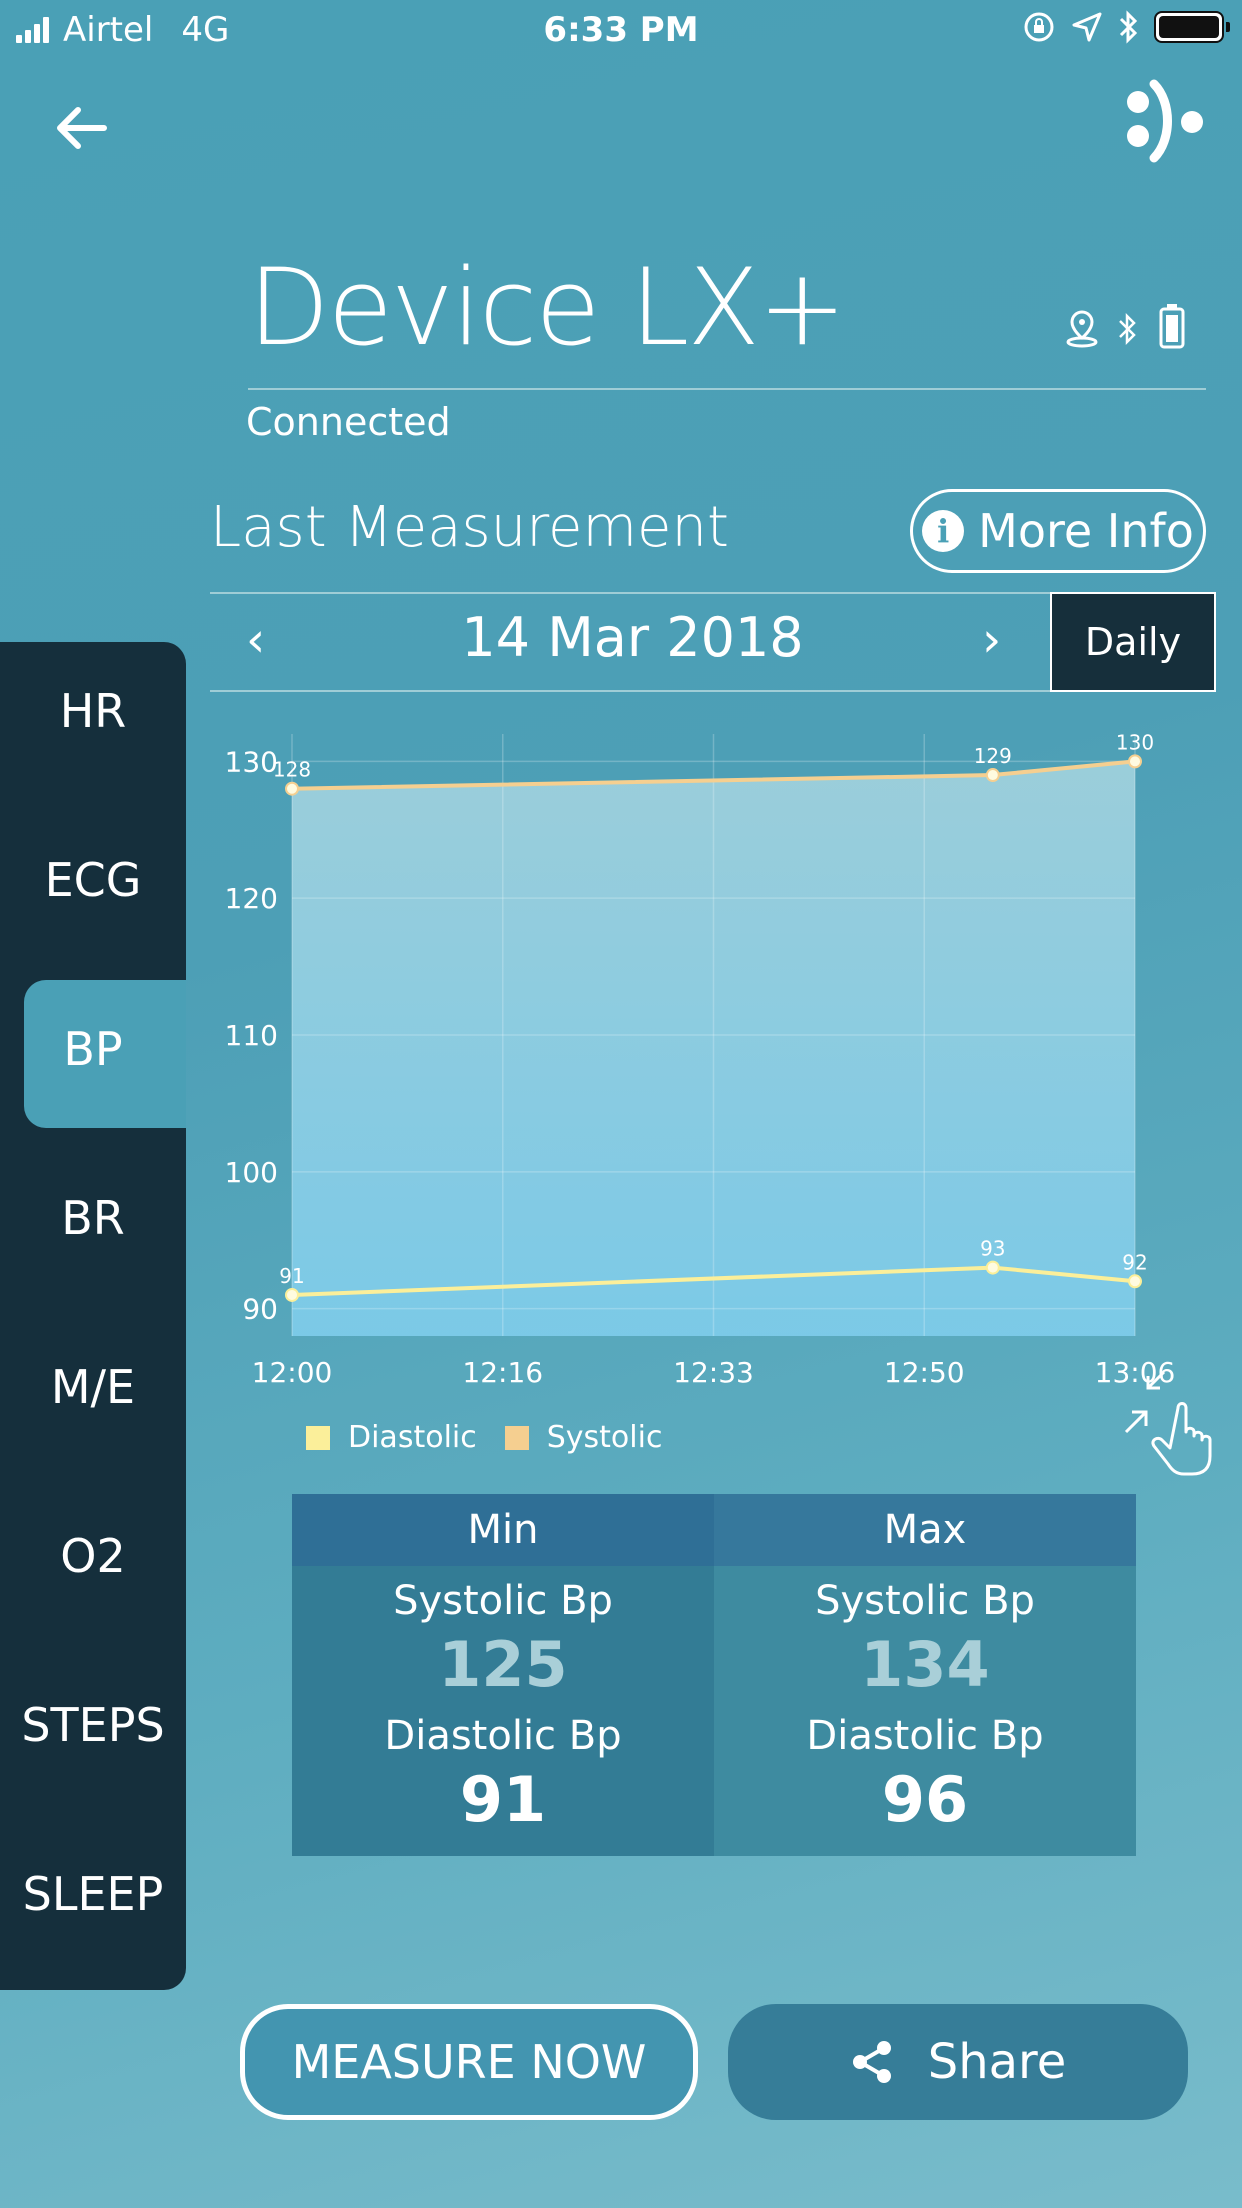 The height and width of the screenshot is (2208, 1242). What do you see at coordinates (32, 30) in the screenshot?
I see `signal-icon` at bounding box center [32, 30].